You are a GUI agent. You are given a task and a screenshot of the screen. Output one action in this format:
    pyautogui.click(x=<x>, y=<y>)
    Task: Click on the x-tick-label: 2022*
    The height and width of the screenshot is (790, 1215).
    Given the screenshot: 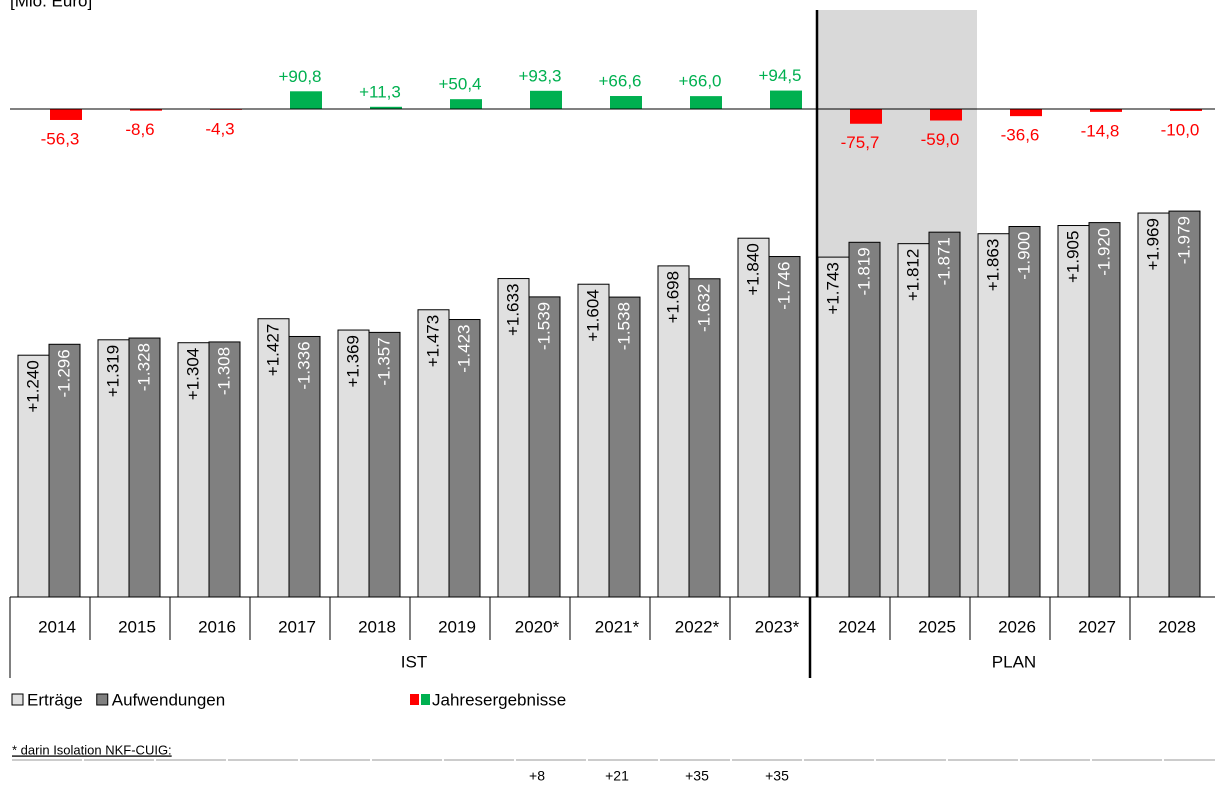 What is the action you would take?
    pyautogui.click(x=697, y=626)
    